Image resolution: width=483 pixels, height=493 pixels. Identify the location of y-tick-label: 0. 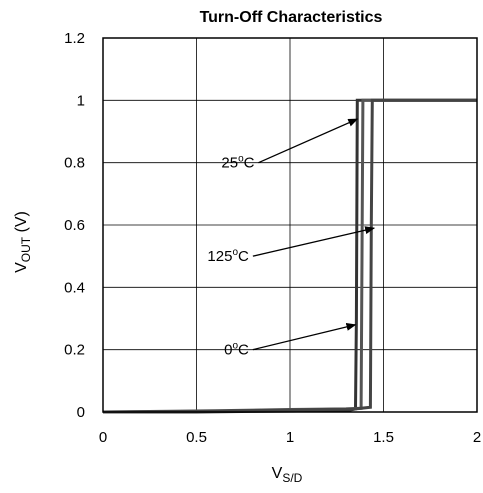
(81, 412).